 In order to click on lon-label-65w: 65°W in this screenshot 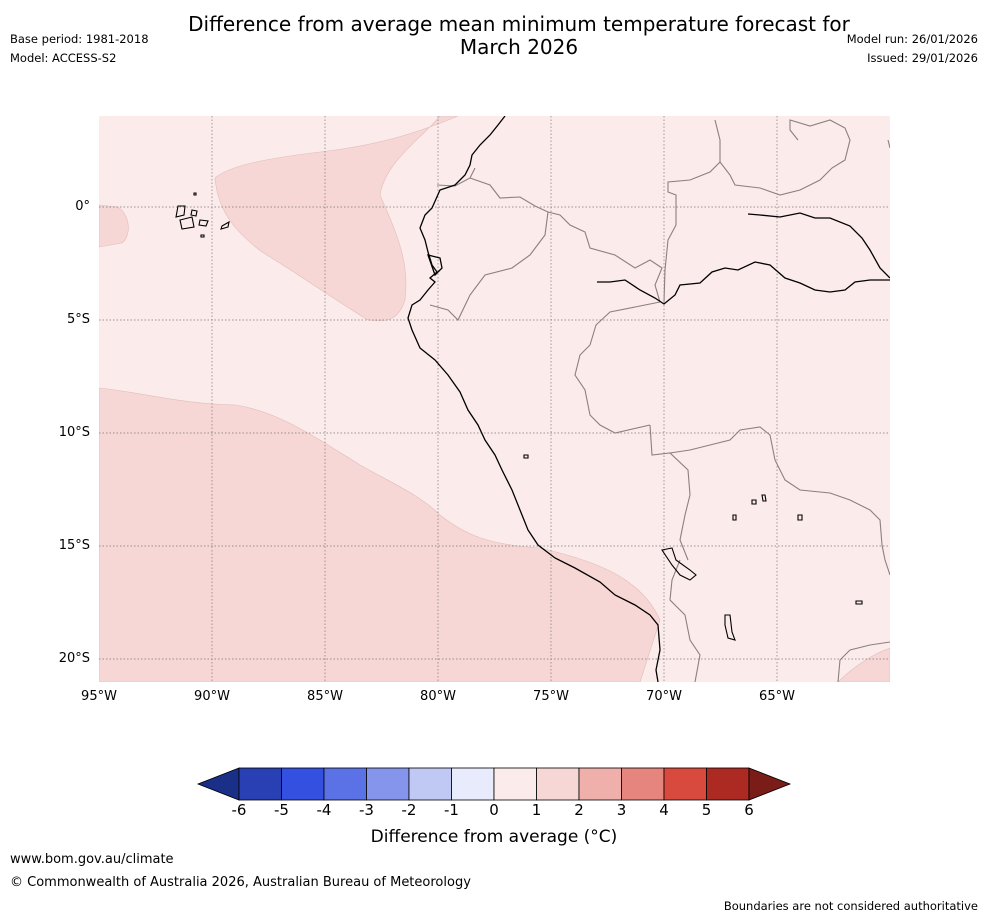, I will do `click(777, 696)`.